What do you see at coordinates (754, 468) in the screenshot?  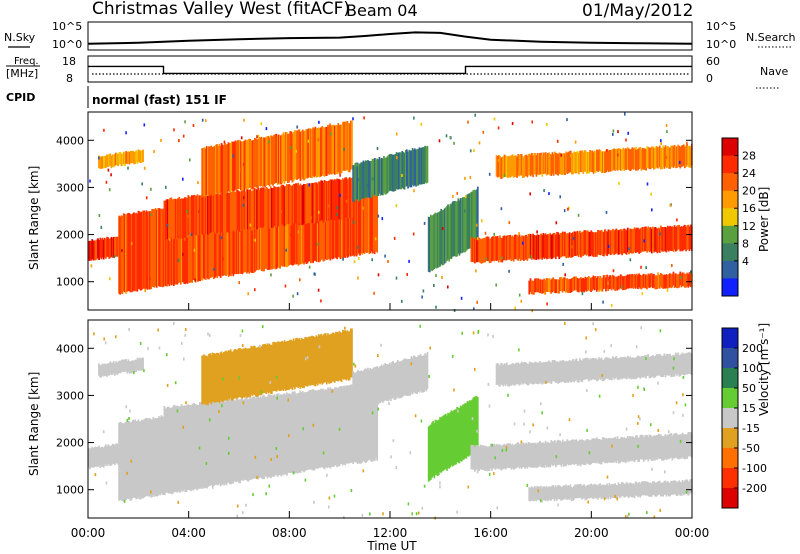 I see `colorbar-tick-label: -100` at bounding box center [754, 468].